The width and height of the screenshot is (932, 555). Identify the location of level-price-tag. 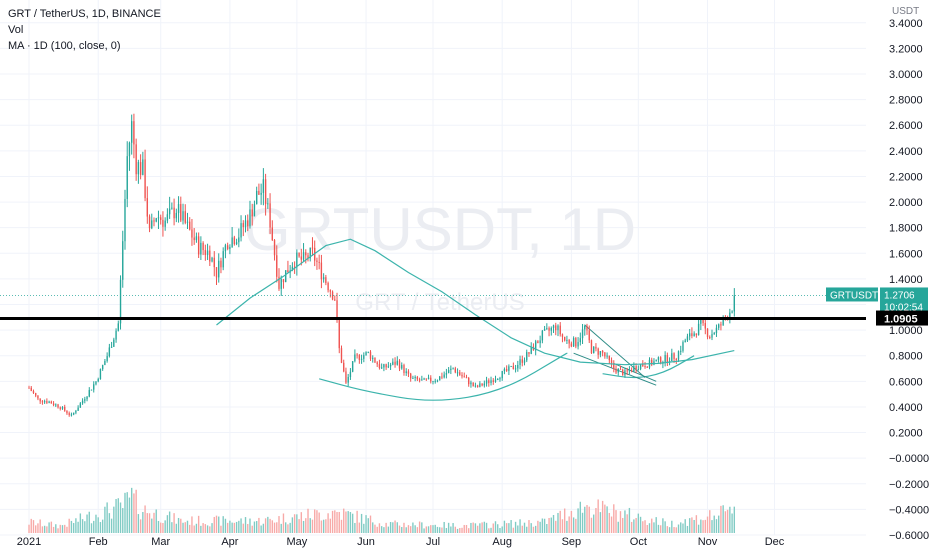
(902, 318).